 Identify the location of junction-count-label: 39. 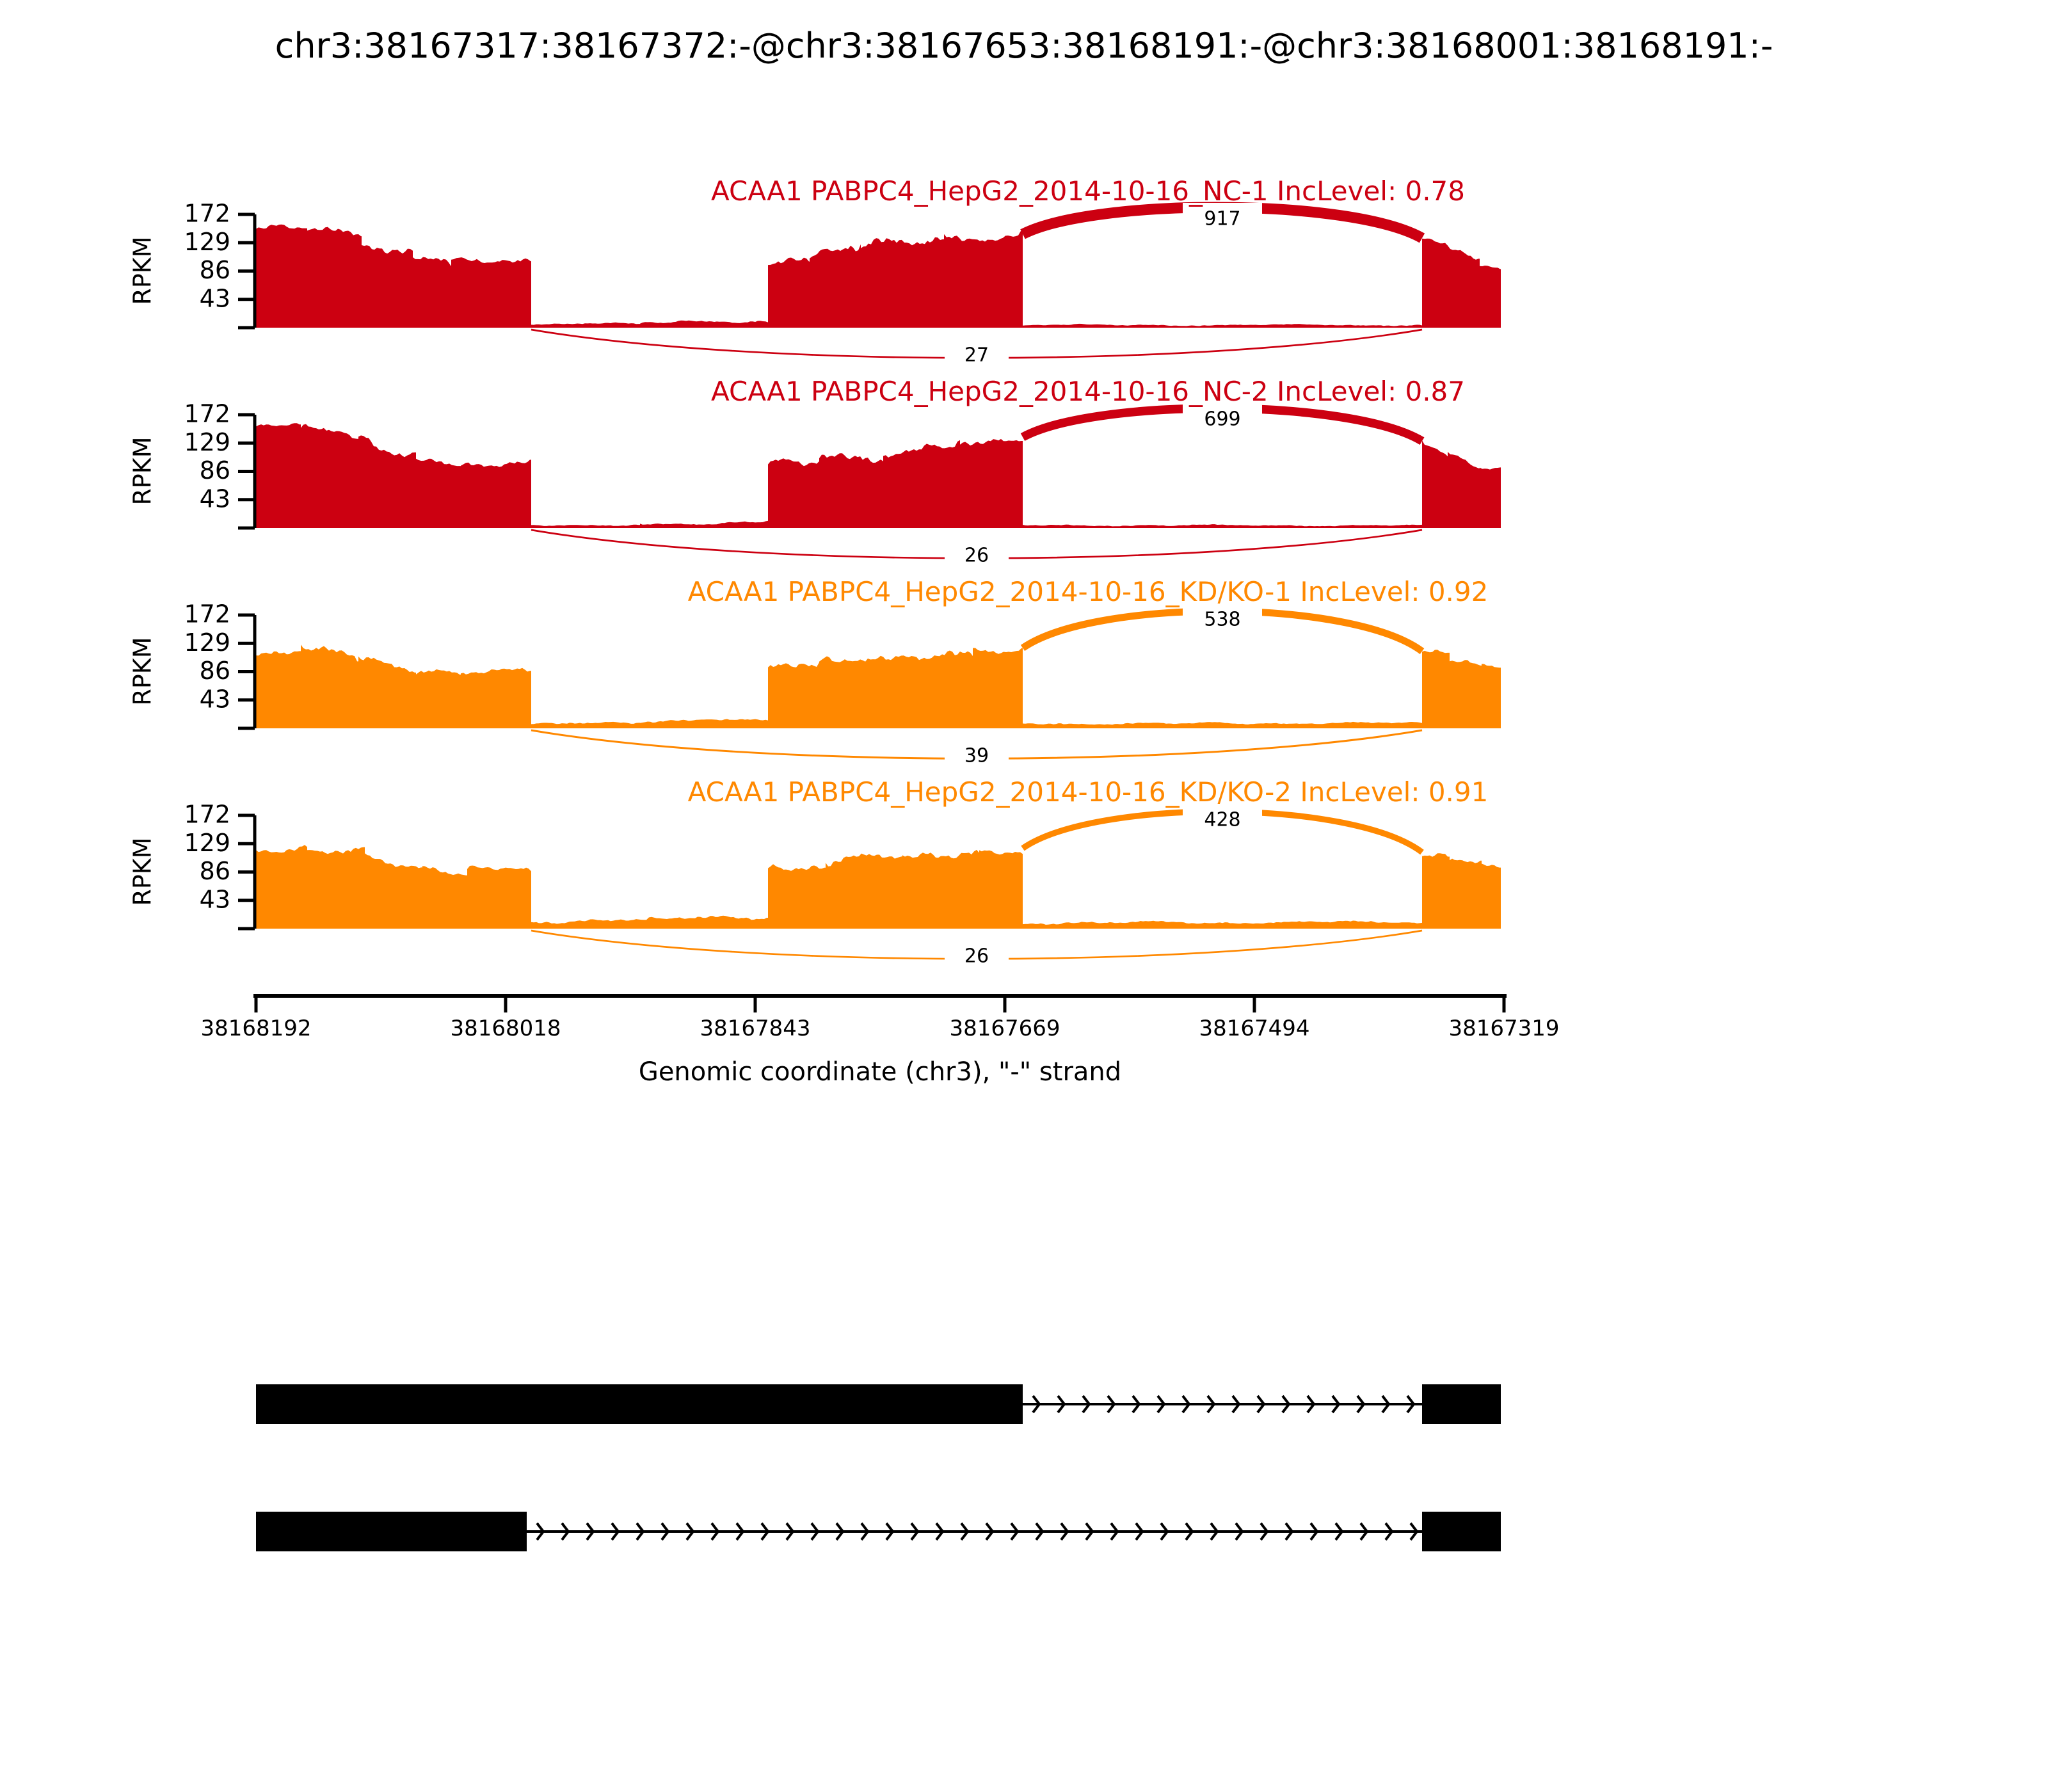
(976, 756).